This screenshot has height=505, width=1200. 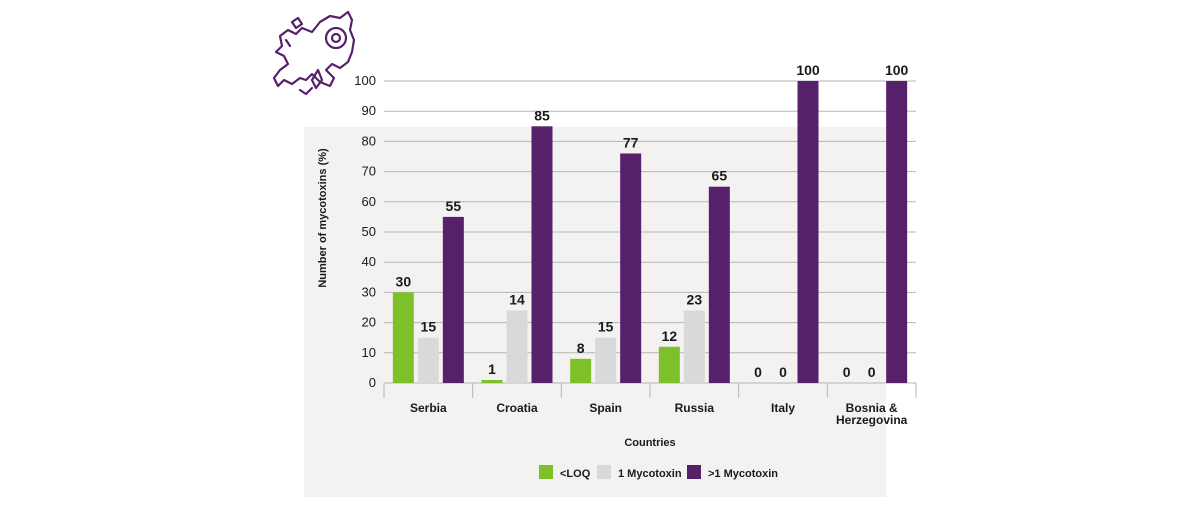 I want to click on data-label: 77, so click(x=631, y=142).